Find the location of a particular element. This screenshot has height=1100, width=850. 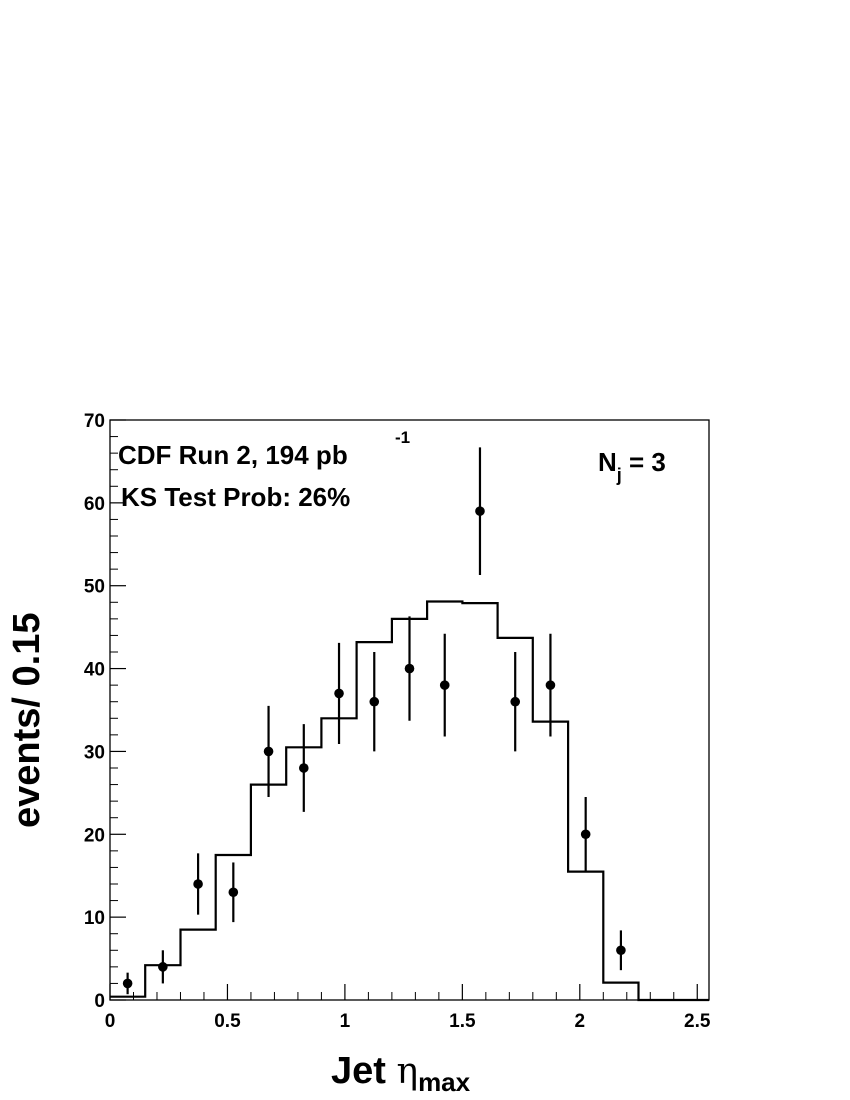

x-tick-label: 2.5 is located at coordinates (697, 1021).